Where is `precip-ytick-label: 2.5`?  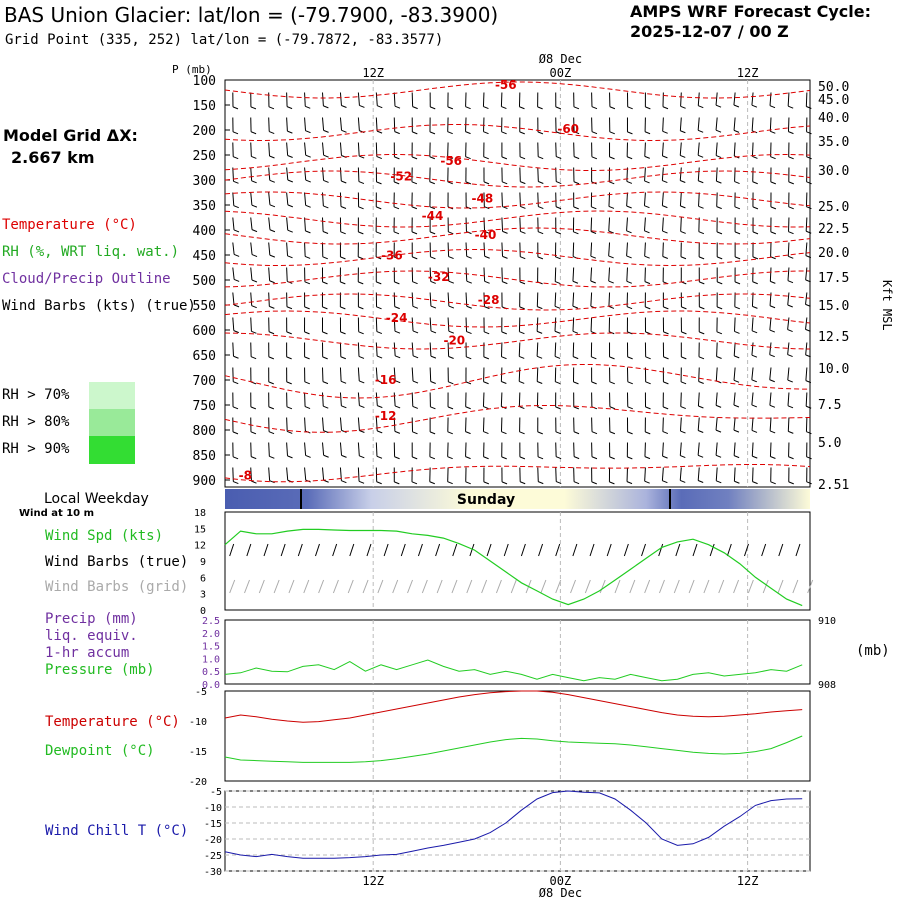 precip-ytick-label: 2.5 is located at coordinates (211, 621).